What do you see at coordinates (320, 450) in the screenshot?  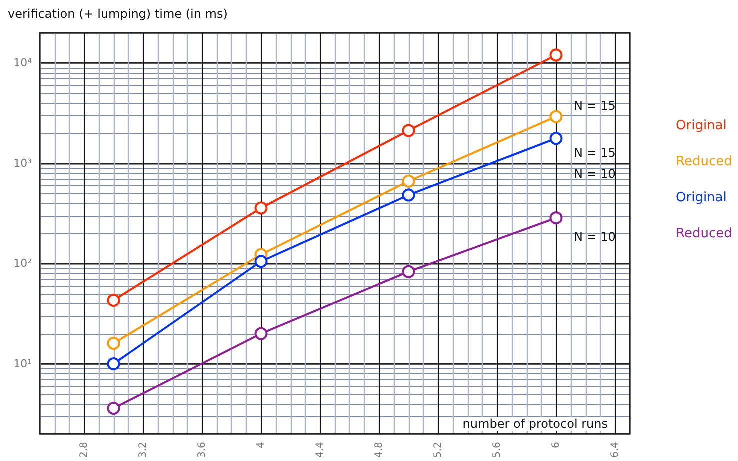 I see `x-tick-label: 4.4` at bounding box center [320, 450].